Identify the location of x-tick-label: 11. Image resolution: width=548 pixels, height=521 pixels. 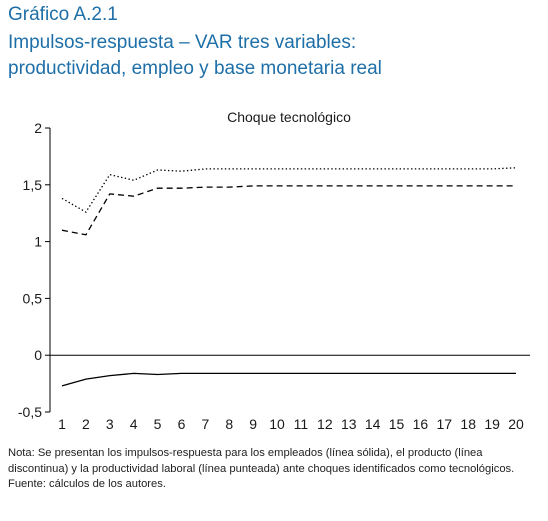
(301, 424).